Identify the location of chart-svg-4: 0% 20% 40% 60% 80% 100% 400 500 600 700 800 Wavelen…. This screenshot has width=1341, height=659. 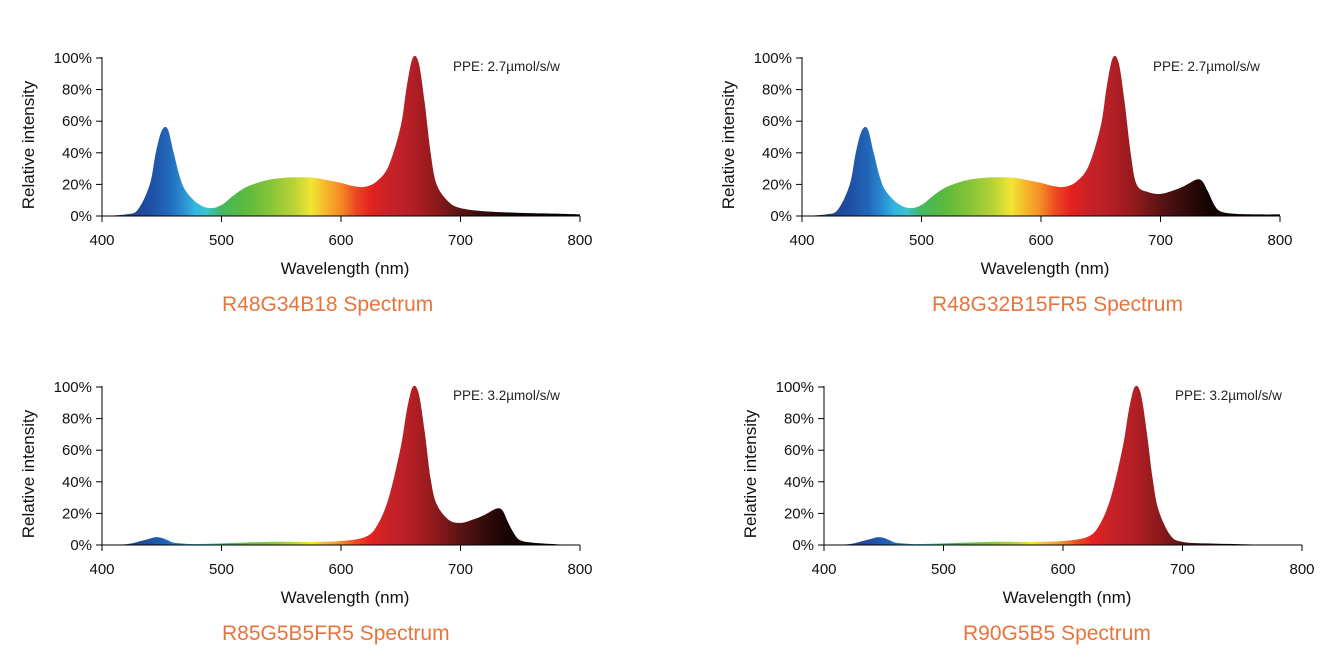
(1028, 493).